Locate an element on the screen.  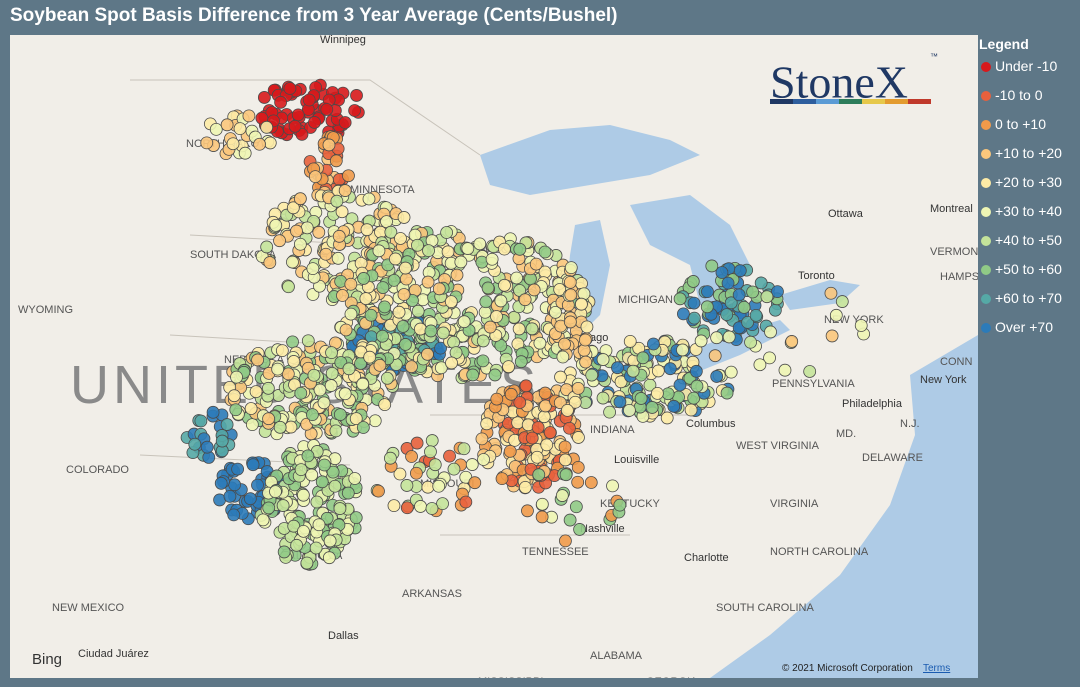
legend-item: +50 to +60 is located at coordinates (1029, 275).